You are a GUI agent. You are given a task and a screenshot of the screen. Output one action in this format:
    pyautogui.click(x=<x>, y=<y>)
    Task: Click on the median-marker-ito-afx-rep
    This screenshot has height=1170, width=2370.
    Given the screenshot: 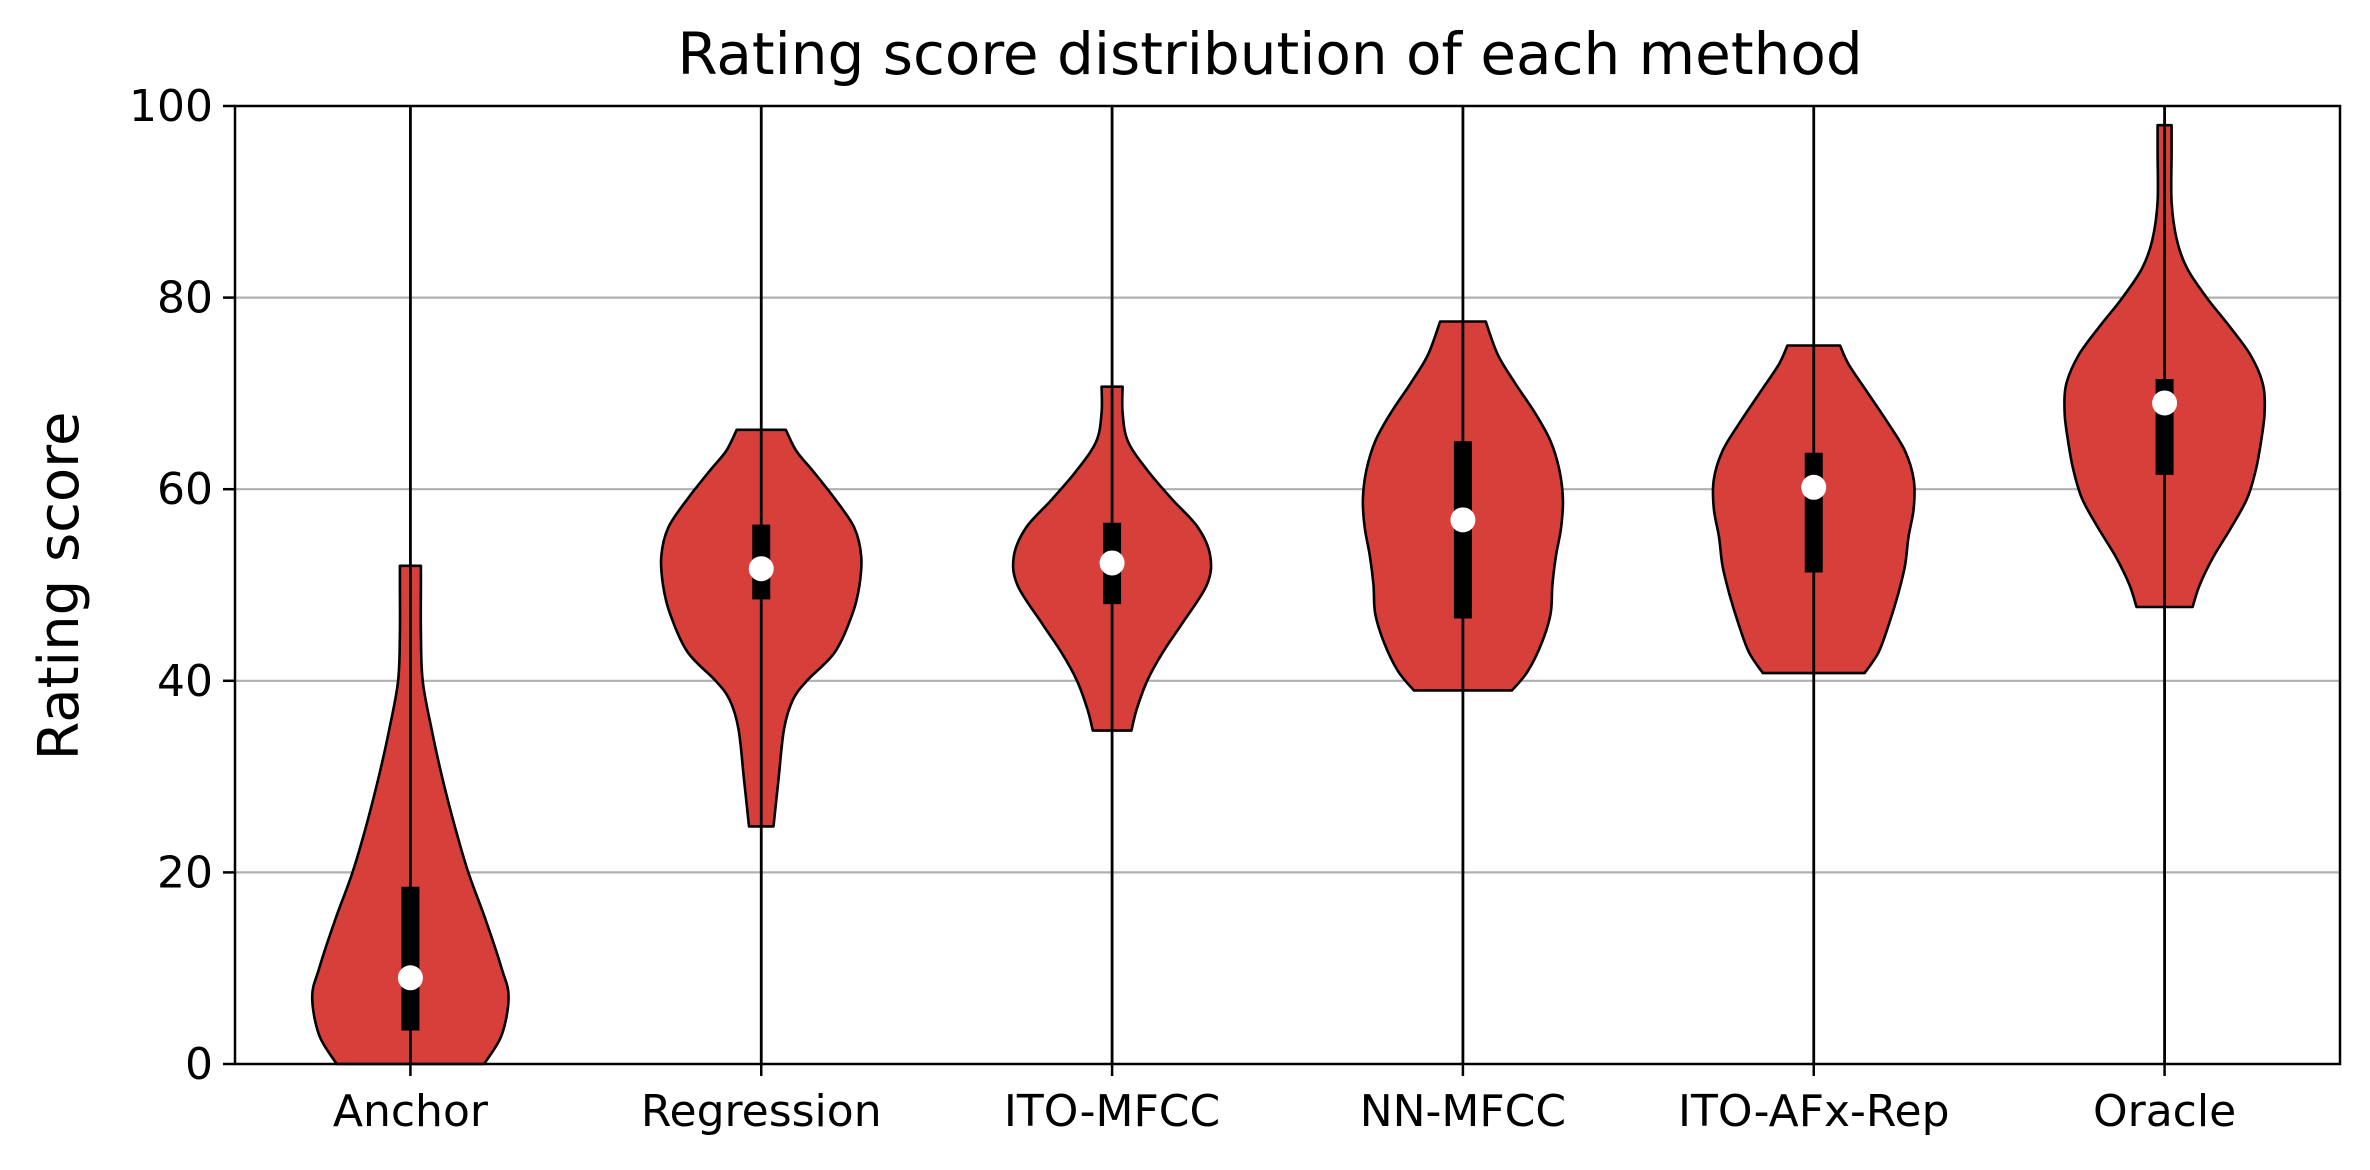 What is the action you would take?
    pyautogui.click(x=1814, y=487)
    